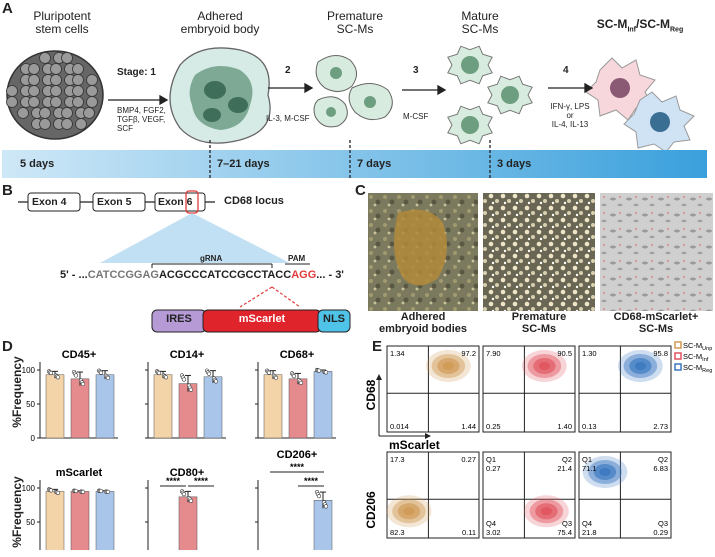  Describe the element at coordinates (220, 95) in the screenshot. I see `embryoid-body` at that location.